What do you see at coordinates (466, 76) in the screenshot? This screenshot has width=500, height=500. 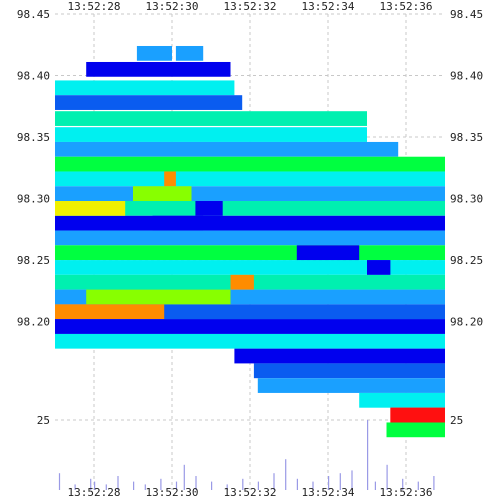 I see `price-tick-label-right: 98.40` at bounding box center [466, 76].